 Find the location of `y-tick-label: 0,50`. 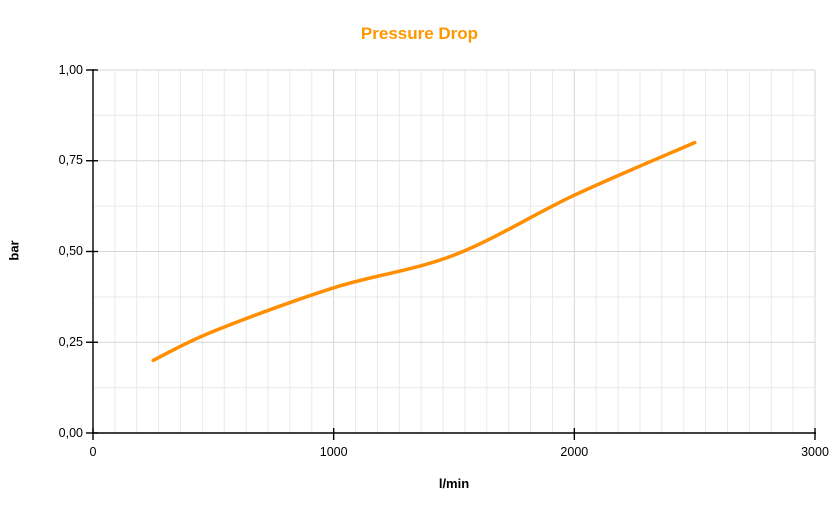

y-tick-label: 0,50 is located at coordinates (70, 251).